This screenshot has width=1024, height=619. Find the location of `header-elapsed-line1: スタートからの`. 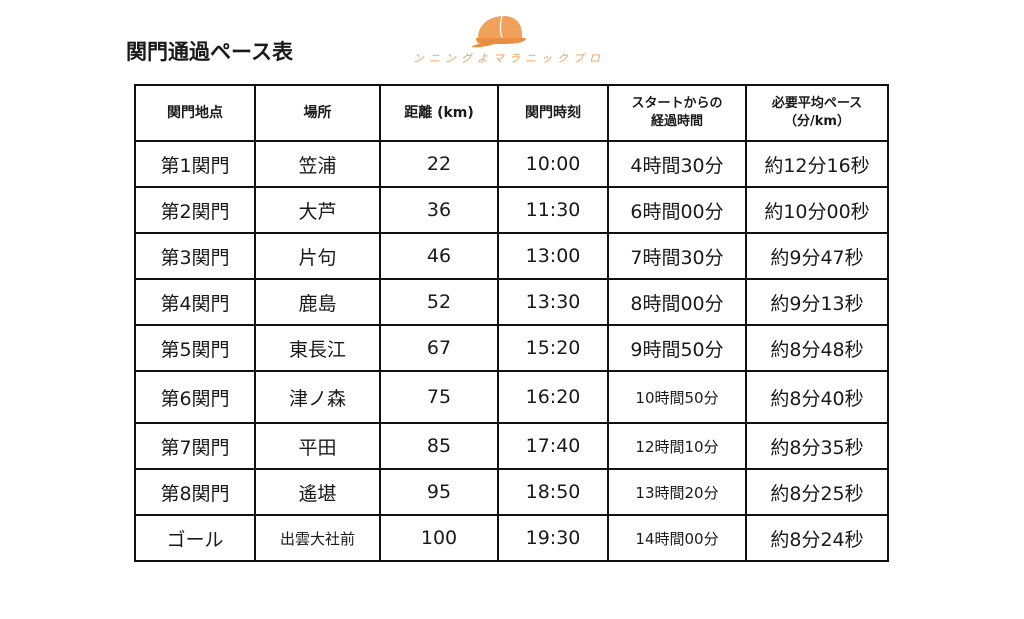

header-elapsed-line1: スタートからの is located at coordinates (677, 103).